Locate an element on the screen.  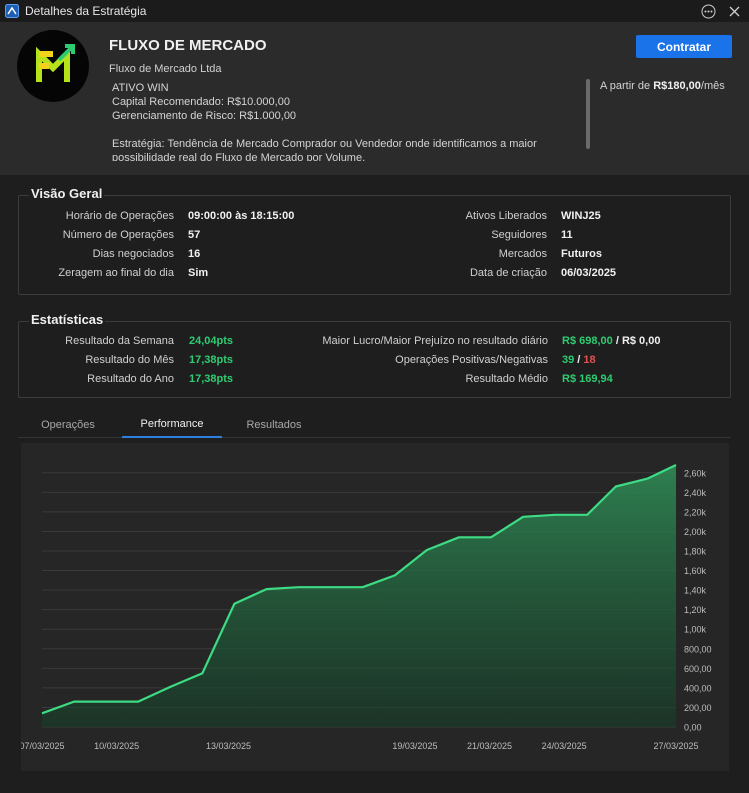
y-tick-label: 400,00 is located at coordinates (698, 688).